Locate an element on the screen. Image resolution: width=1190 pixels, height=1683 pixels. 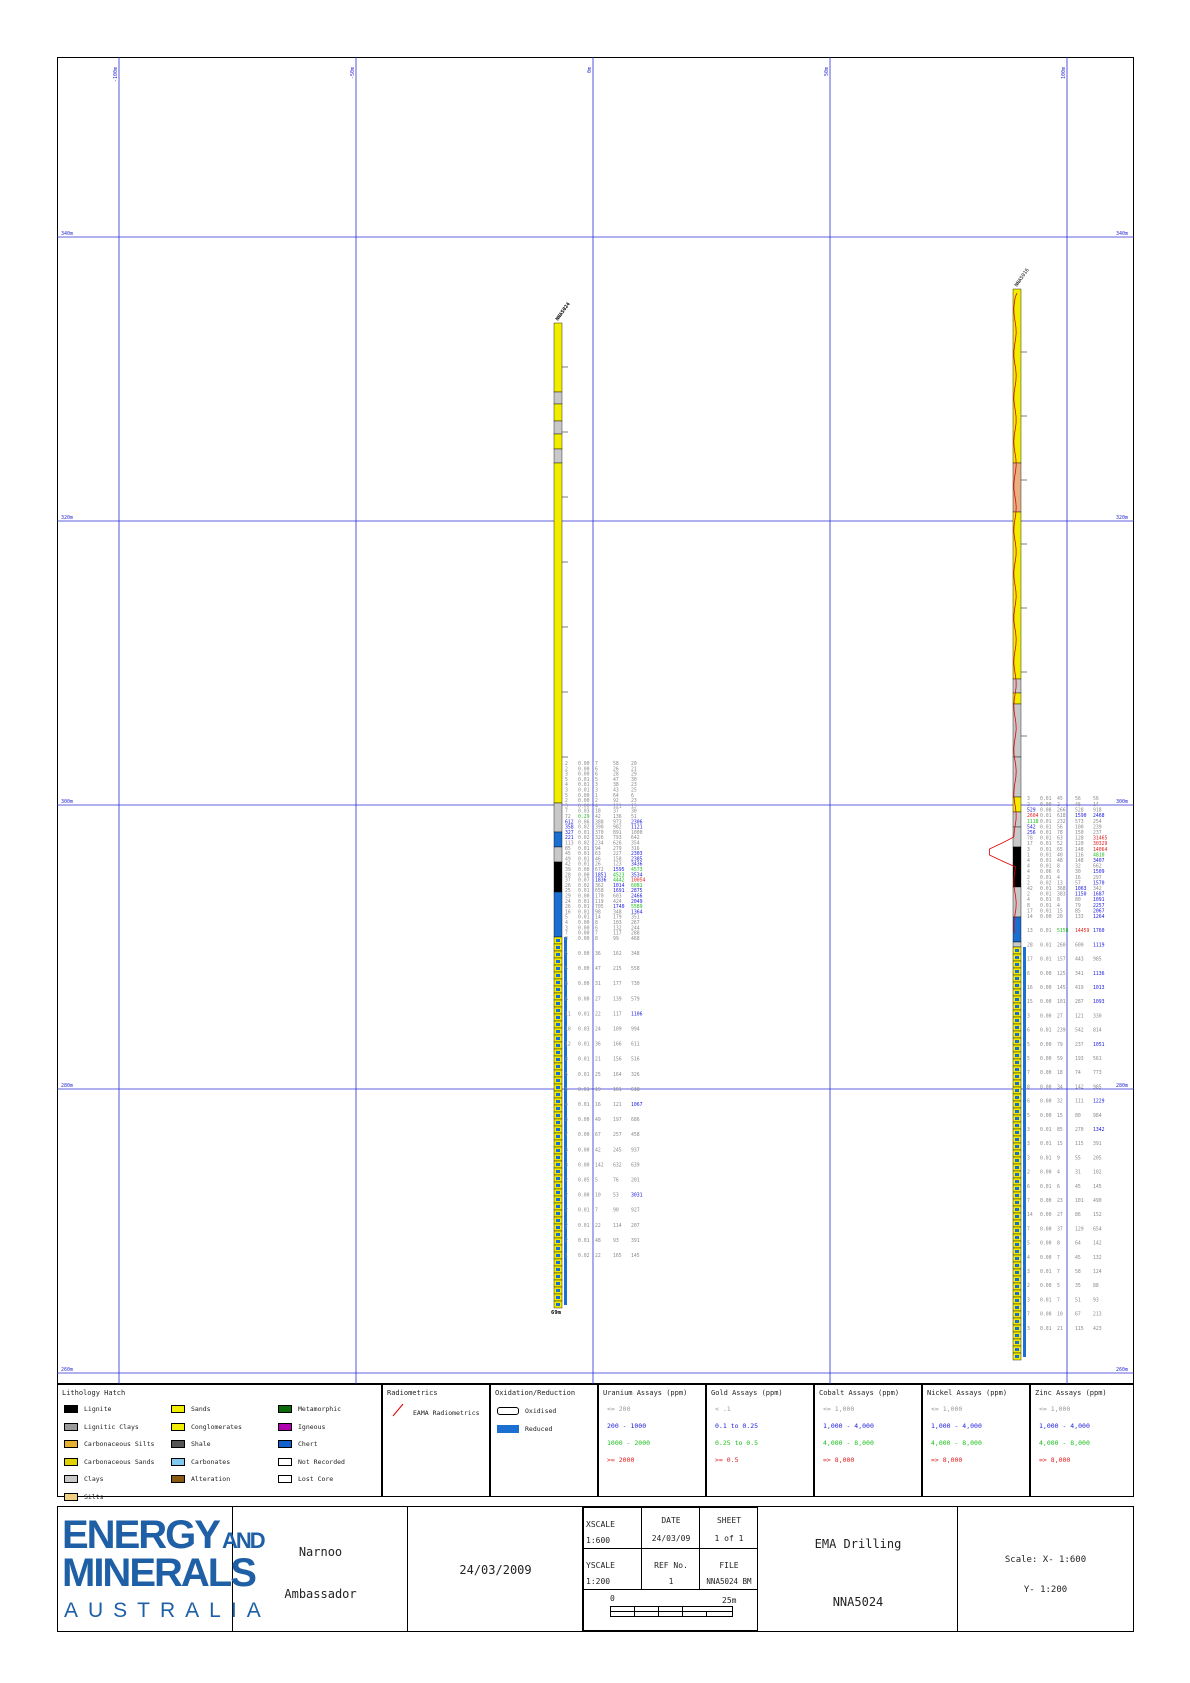
hole-a-assay-value: 4 is located at coordinates (596, 806).